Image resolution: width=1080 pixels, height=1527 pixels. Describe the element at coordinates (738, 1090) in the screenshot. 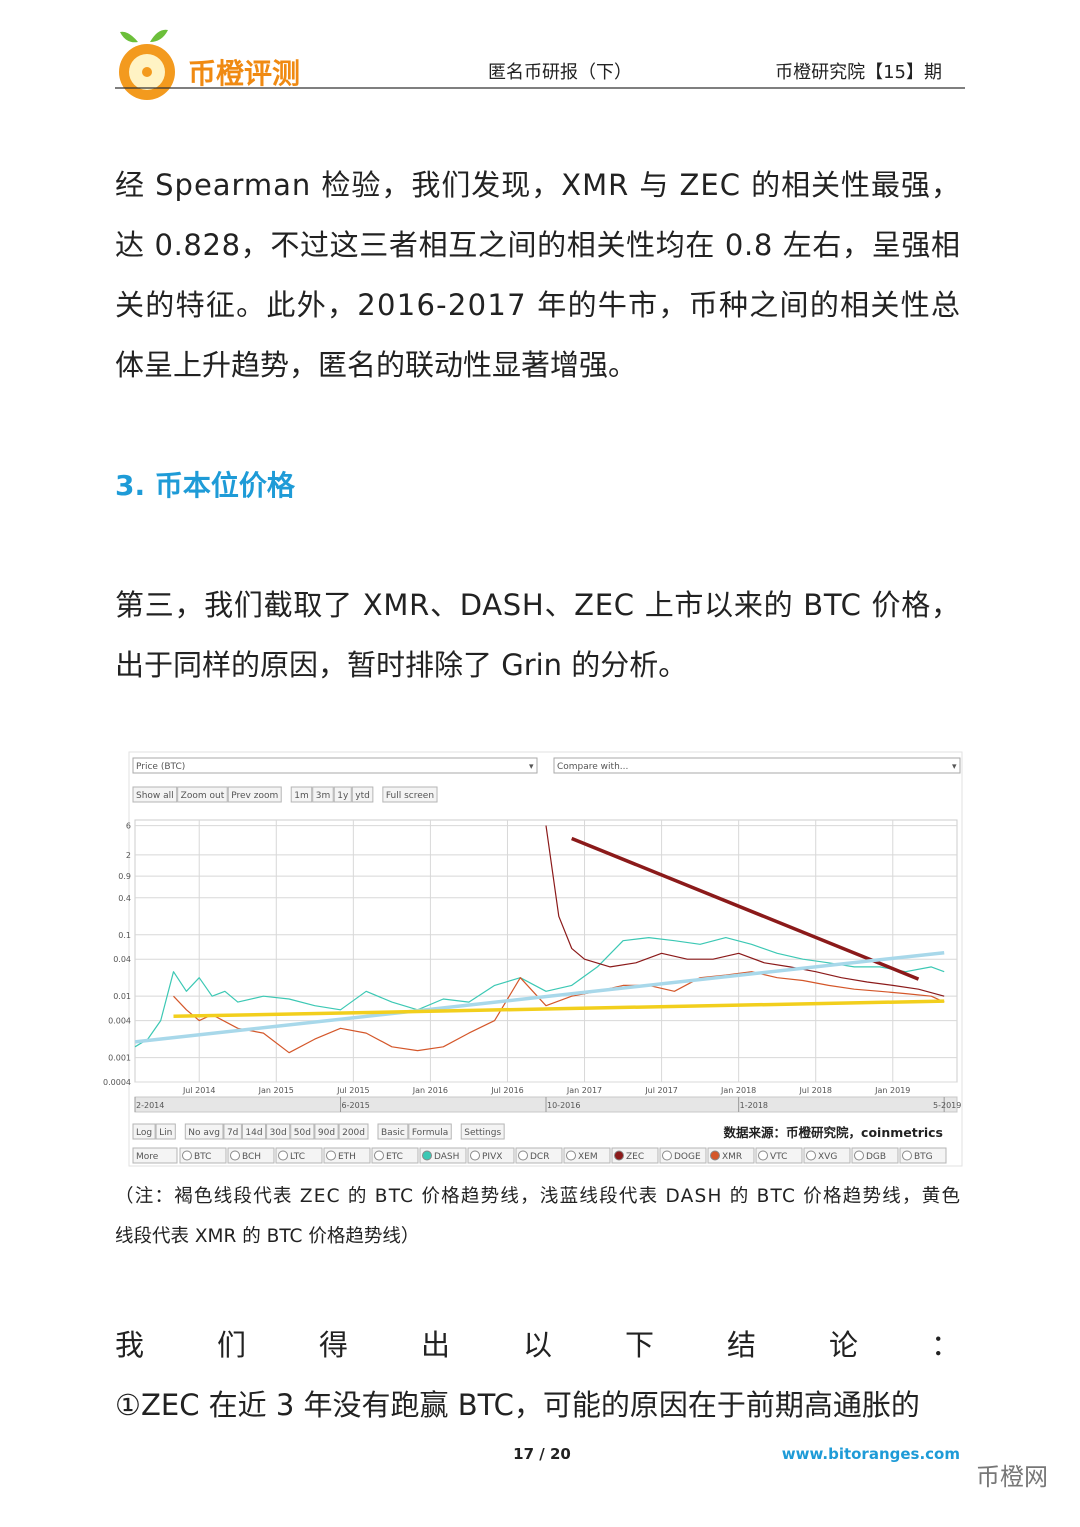

I see `x-tick-label: Jan 2018` at that location.